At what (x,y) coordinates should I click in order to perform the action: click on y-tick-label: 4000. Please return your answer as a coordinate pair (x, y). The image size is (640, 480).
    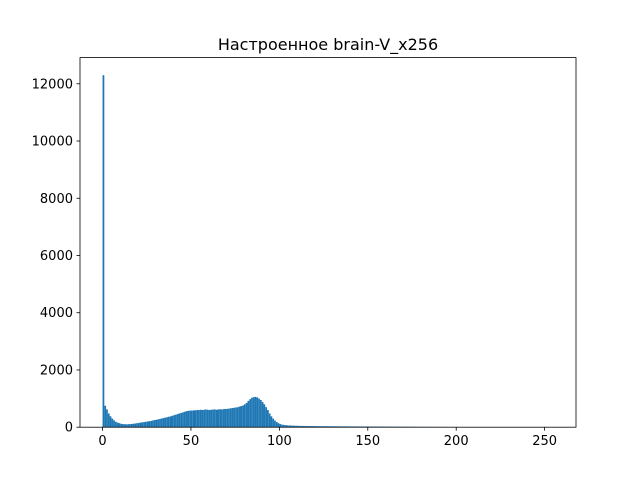
    Looking at the image, I should click on (56, 313).